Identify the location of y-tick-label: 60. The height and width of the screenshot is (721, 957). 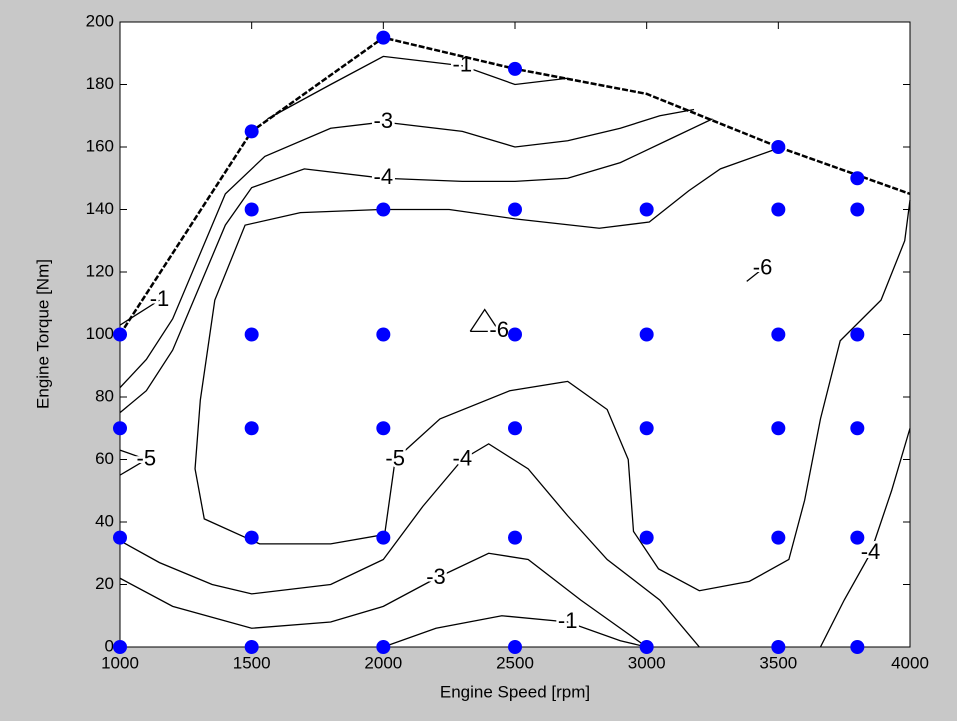
(104, 458).